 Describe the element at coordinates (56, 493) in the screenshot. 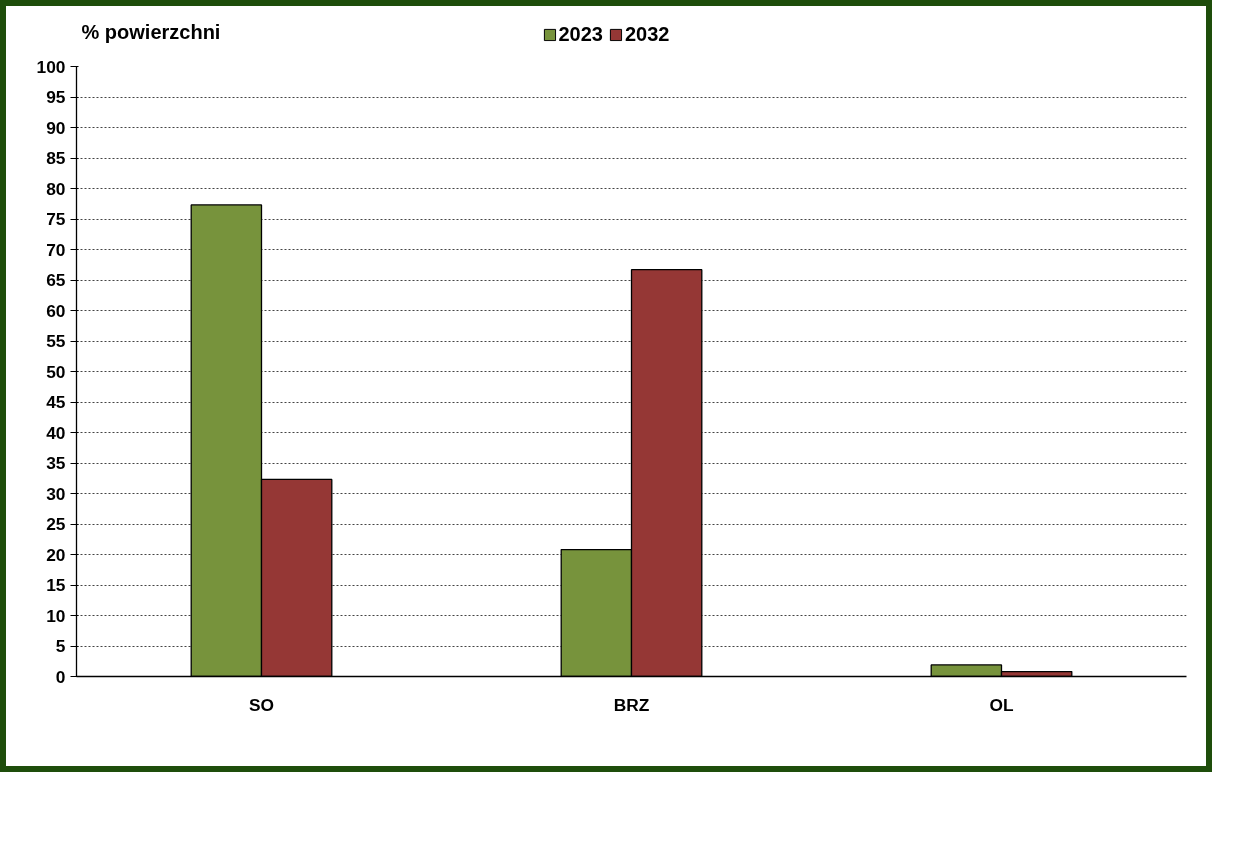

I see `y-tick-label: 30` at that location.